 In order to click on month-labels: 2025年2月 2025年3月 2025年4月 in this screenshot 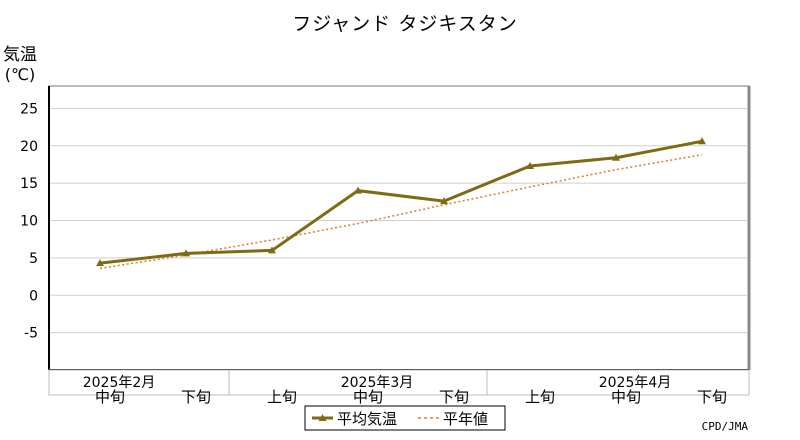, I will do `click(377, 383)`.